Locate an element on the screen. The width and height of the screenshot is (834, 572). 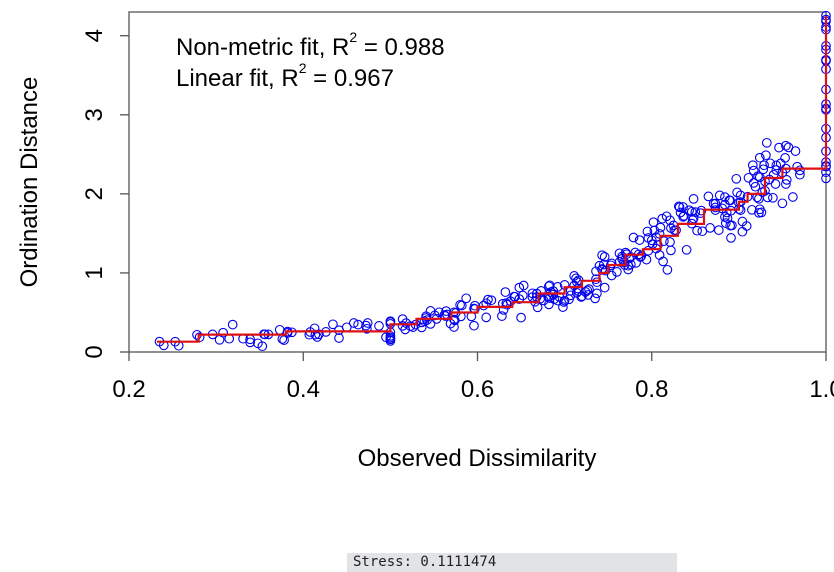
x-tick-label: 0.4 is located at coordinates (303, 389).